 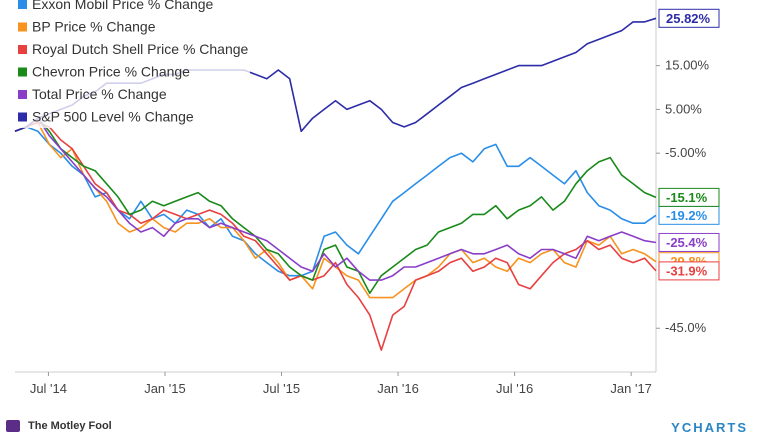 What do you see at coordinates (99, 94) in the screenshot?
I see `legend-label-4: Total Price % Change` at bounding box center [99, 94].